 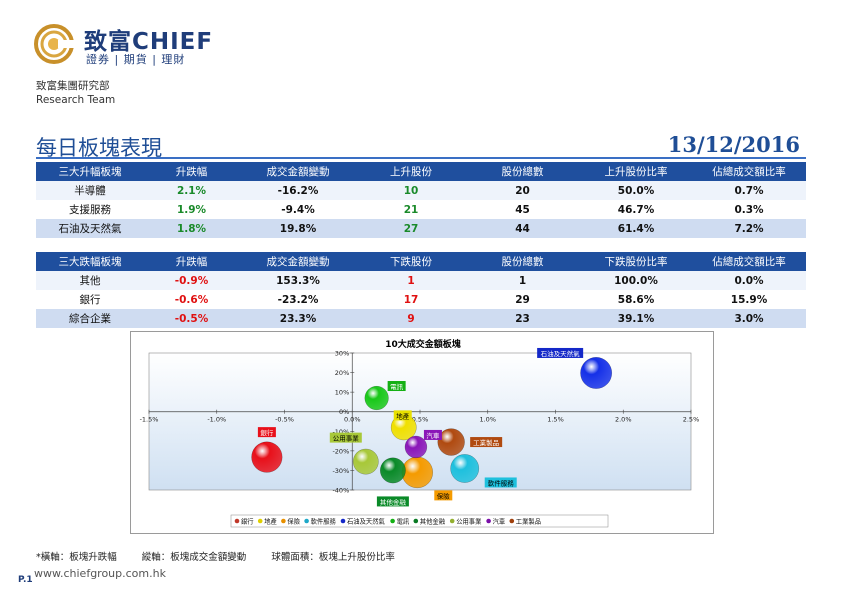 I want to click on legend-label: 電訊, so click(x=403, y=521).